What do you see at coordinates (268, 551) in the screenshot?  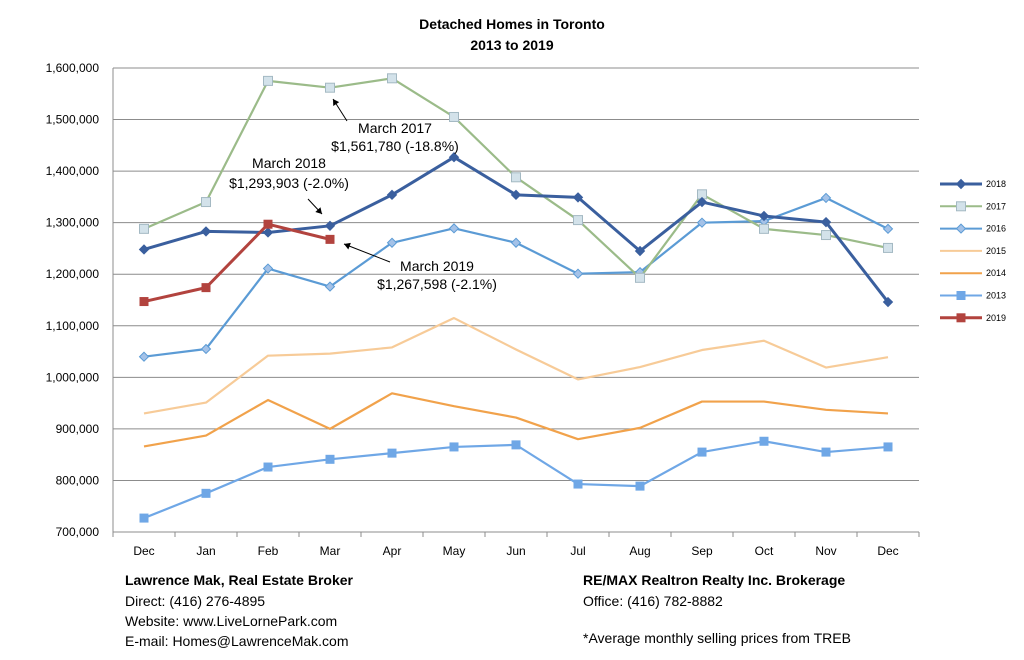 I see `x-tick-label: Feb` at bounding box center [268, 551].